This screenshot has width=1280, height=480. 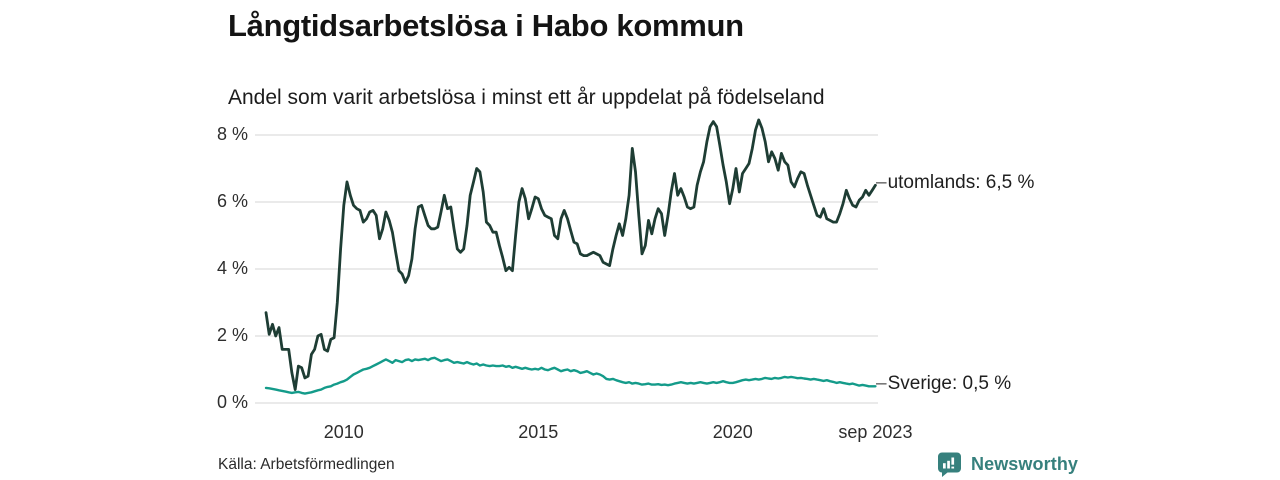 I want to click on chart-title: Långtidsarbetslösa i Habo kommun, so click(x=486, y=25).